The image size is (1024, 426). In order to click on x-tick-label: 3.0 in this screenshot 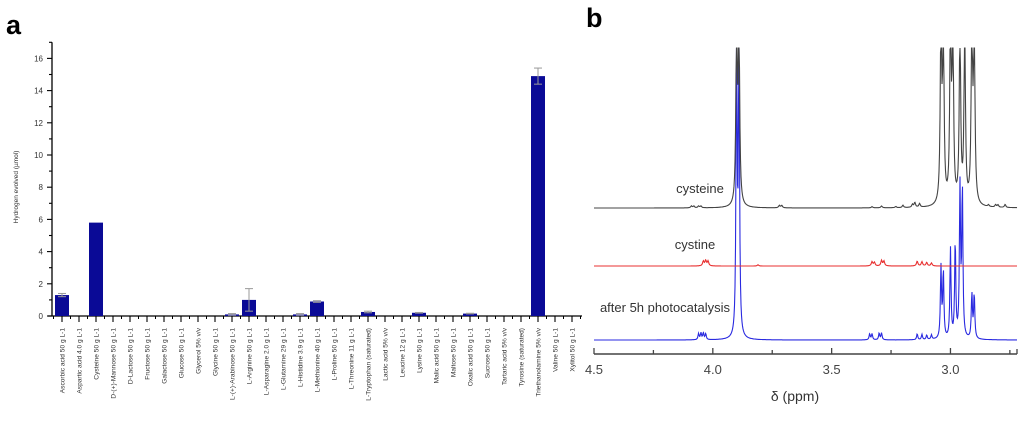, I will do `click(950, 369)`.